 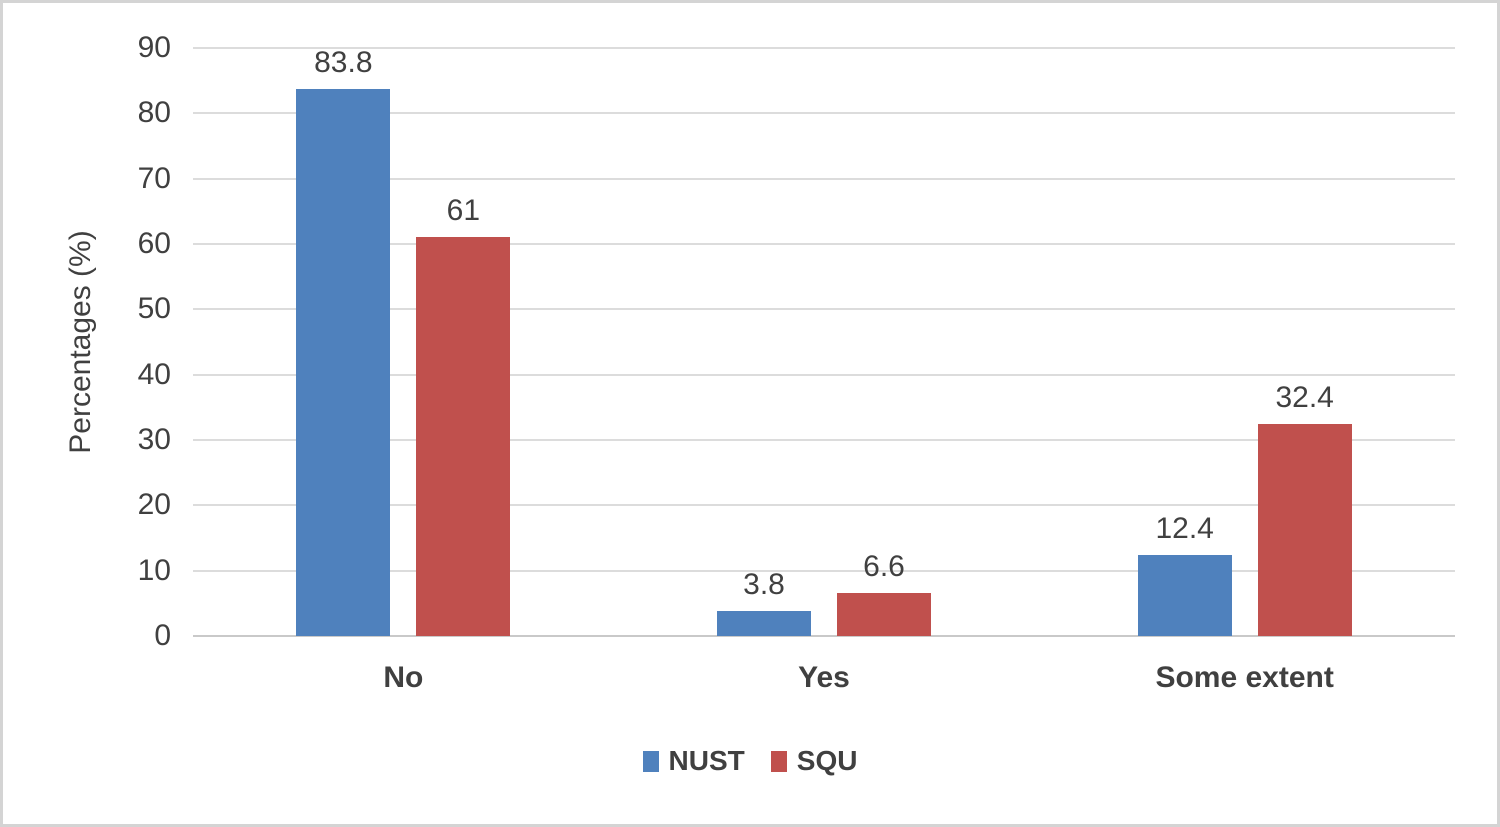 I want to click on bar-value-label: 3.8, so click(x=764, y=585).